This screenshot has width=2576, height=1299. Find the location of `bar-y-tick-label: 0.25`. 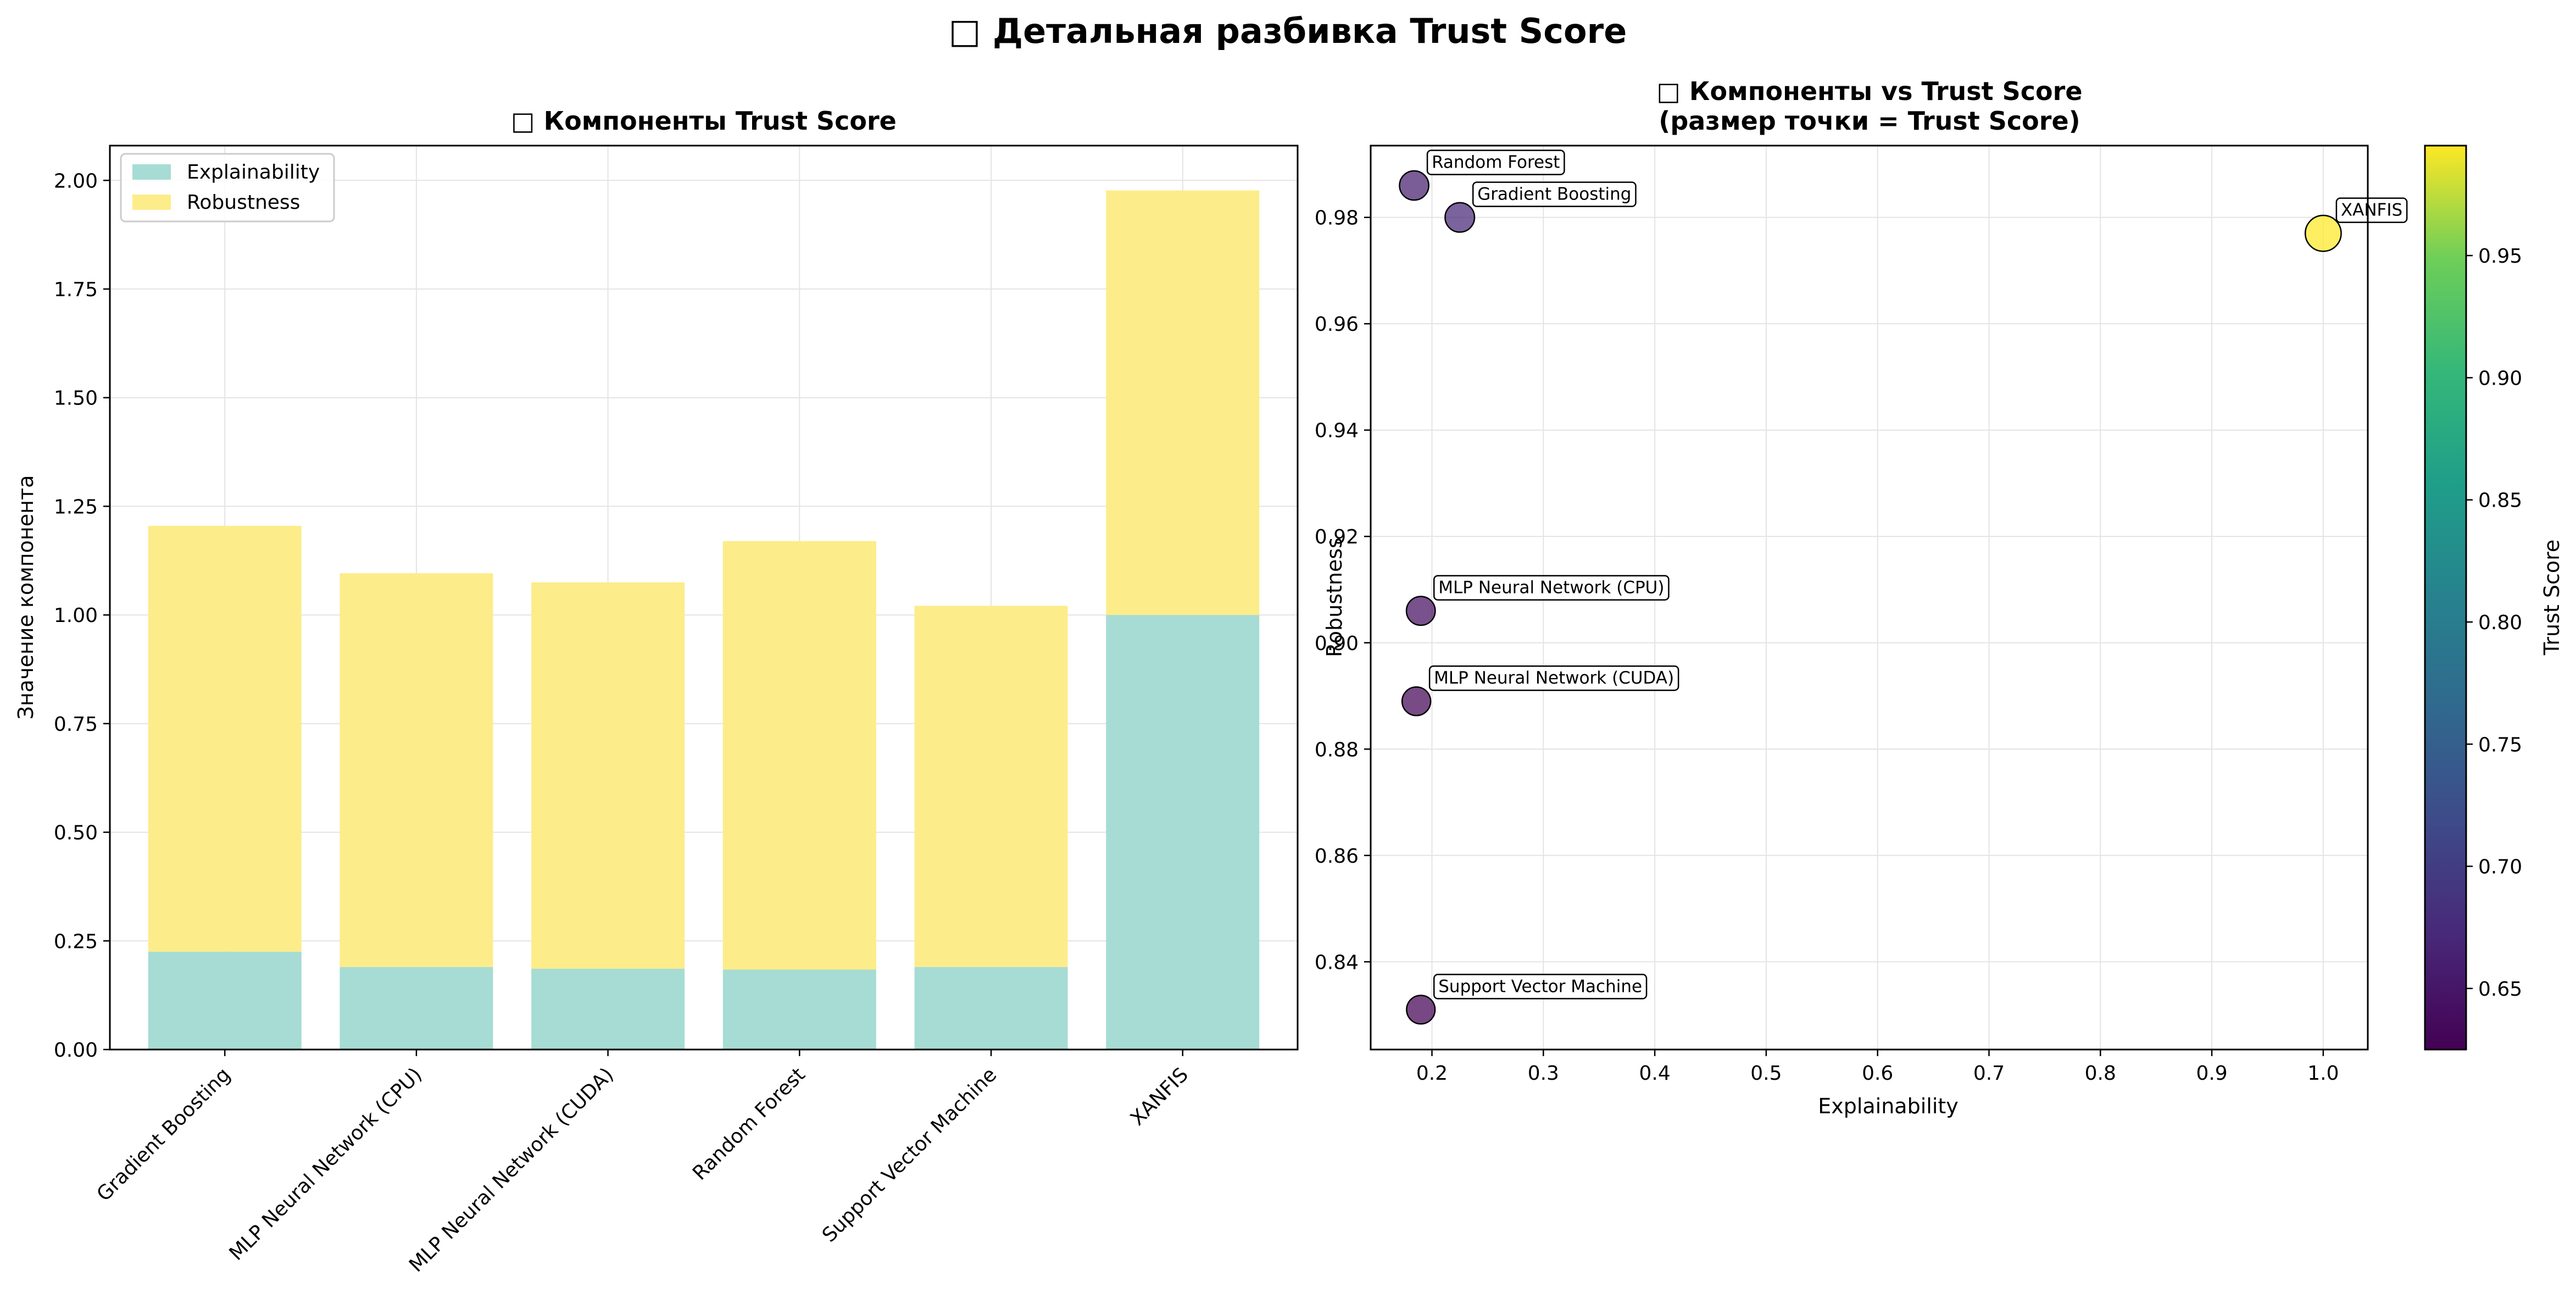

bar-y-tick-label: 0.25 is located at coordinates (76, 942).